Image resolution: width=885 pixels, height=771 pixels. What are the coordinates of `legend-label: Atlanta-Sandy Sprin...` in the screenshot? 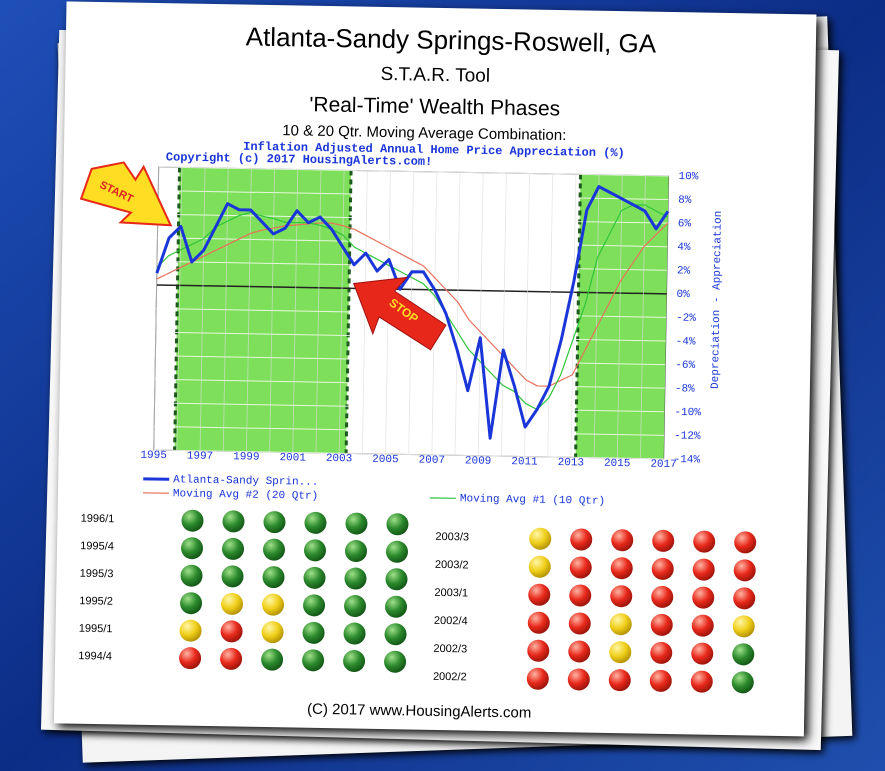 It's located at (245, 481).